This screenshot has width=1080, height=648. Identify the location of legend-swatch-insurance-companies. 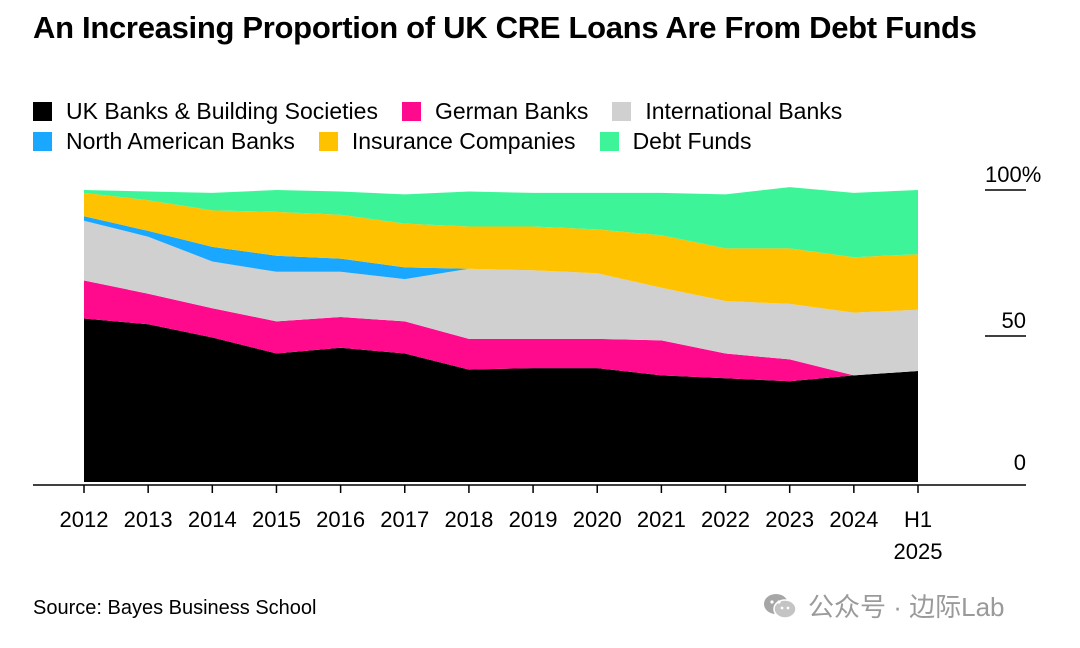
(328, 141).